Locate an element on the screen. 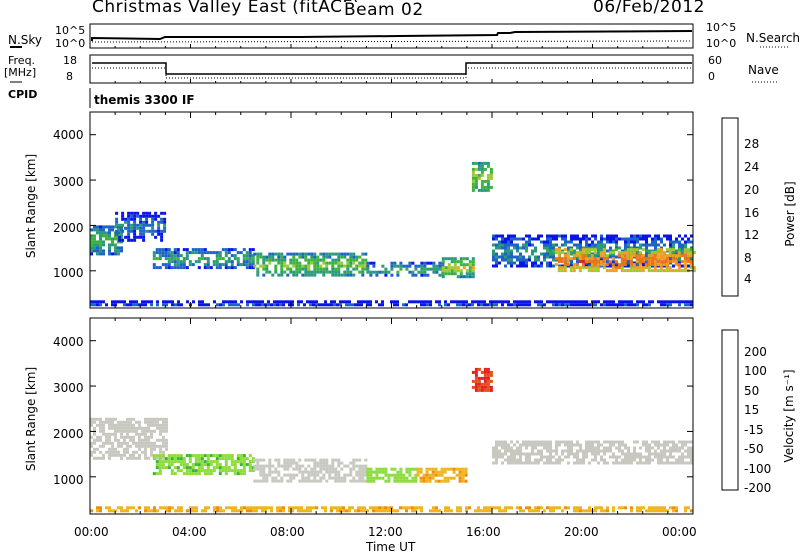 The width and height of the screenshot is (800, 554). power-cb-tick-28: 28 is located at coordinates (752, 144).